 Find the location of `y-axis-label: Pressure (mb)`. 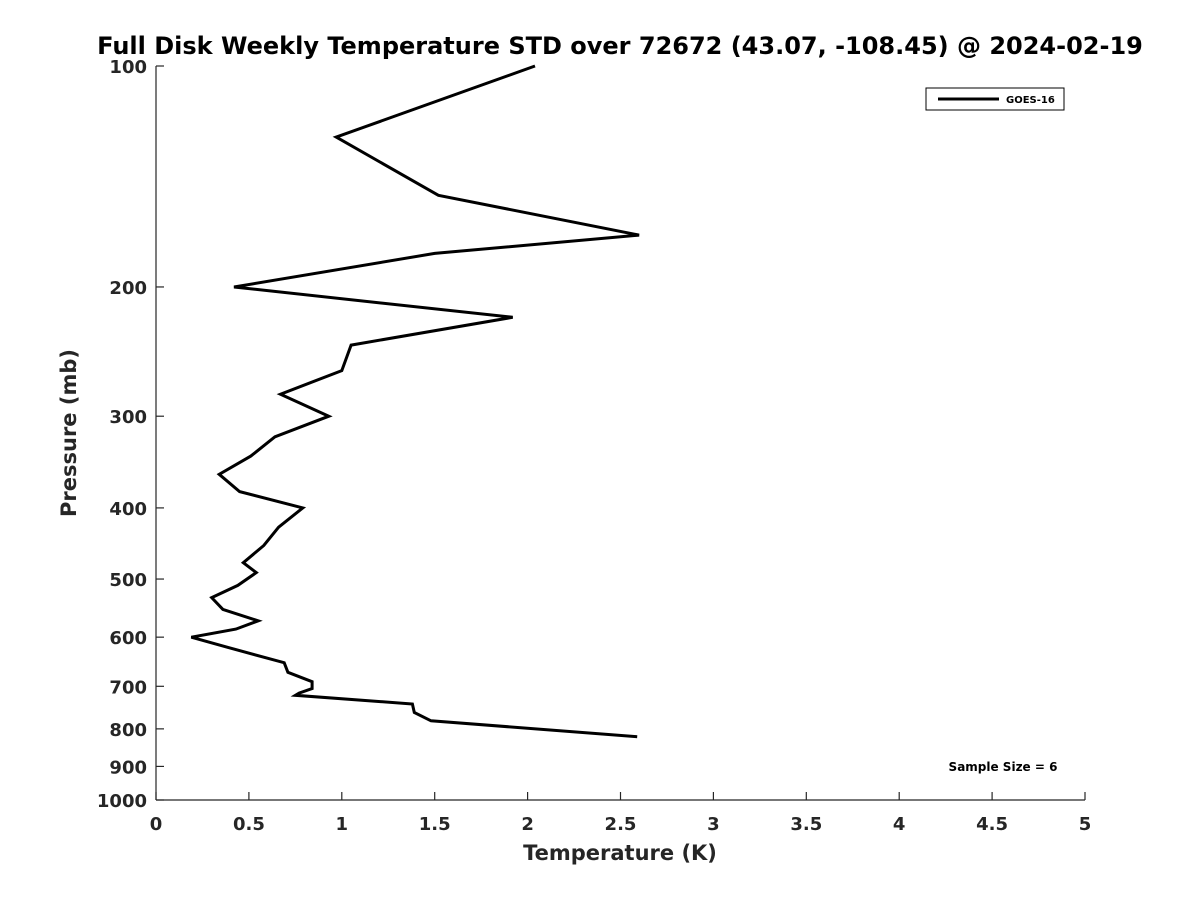

y-axis-label: Pressure (mb) is located at coordinates (69, 433).